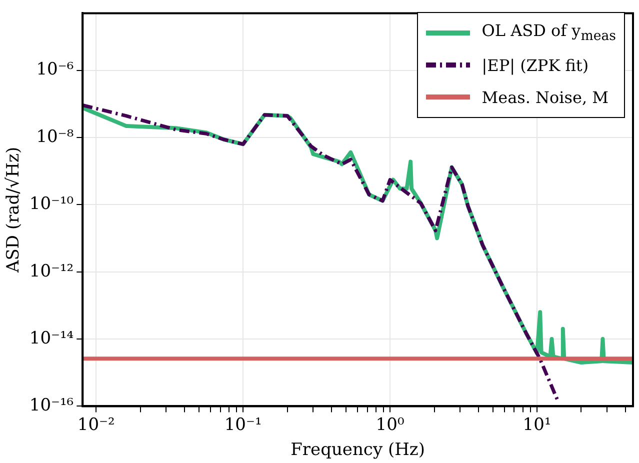  I want to click on legend-label: Meas. Noise, M, so click(545, 97).